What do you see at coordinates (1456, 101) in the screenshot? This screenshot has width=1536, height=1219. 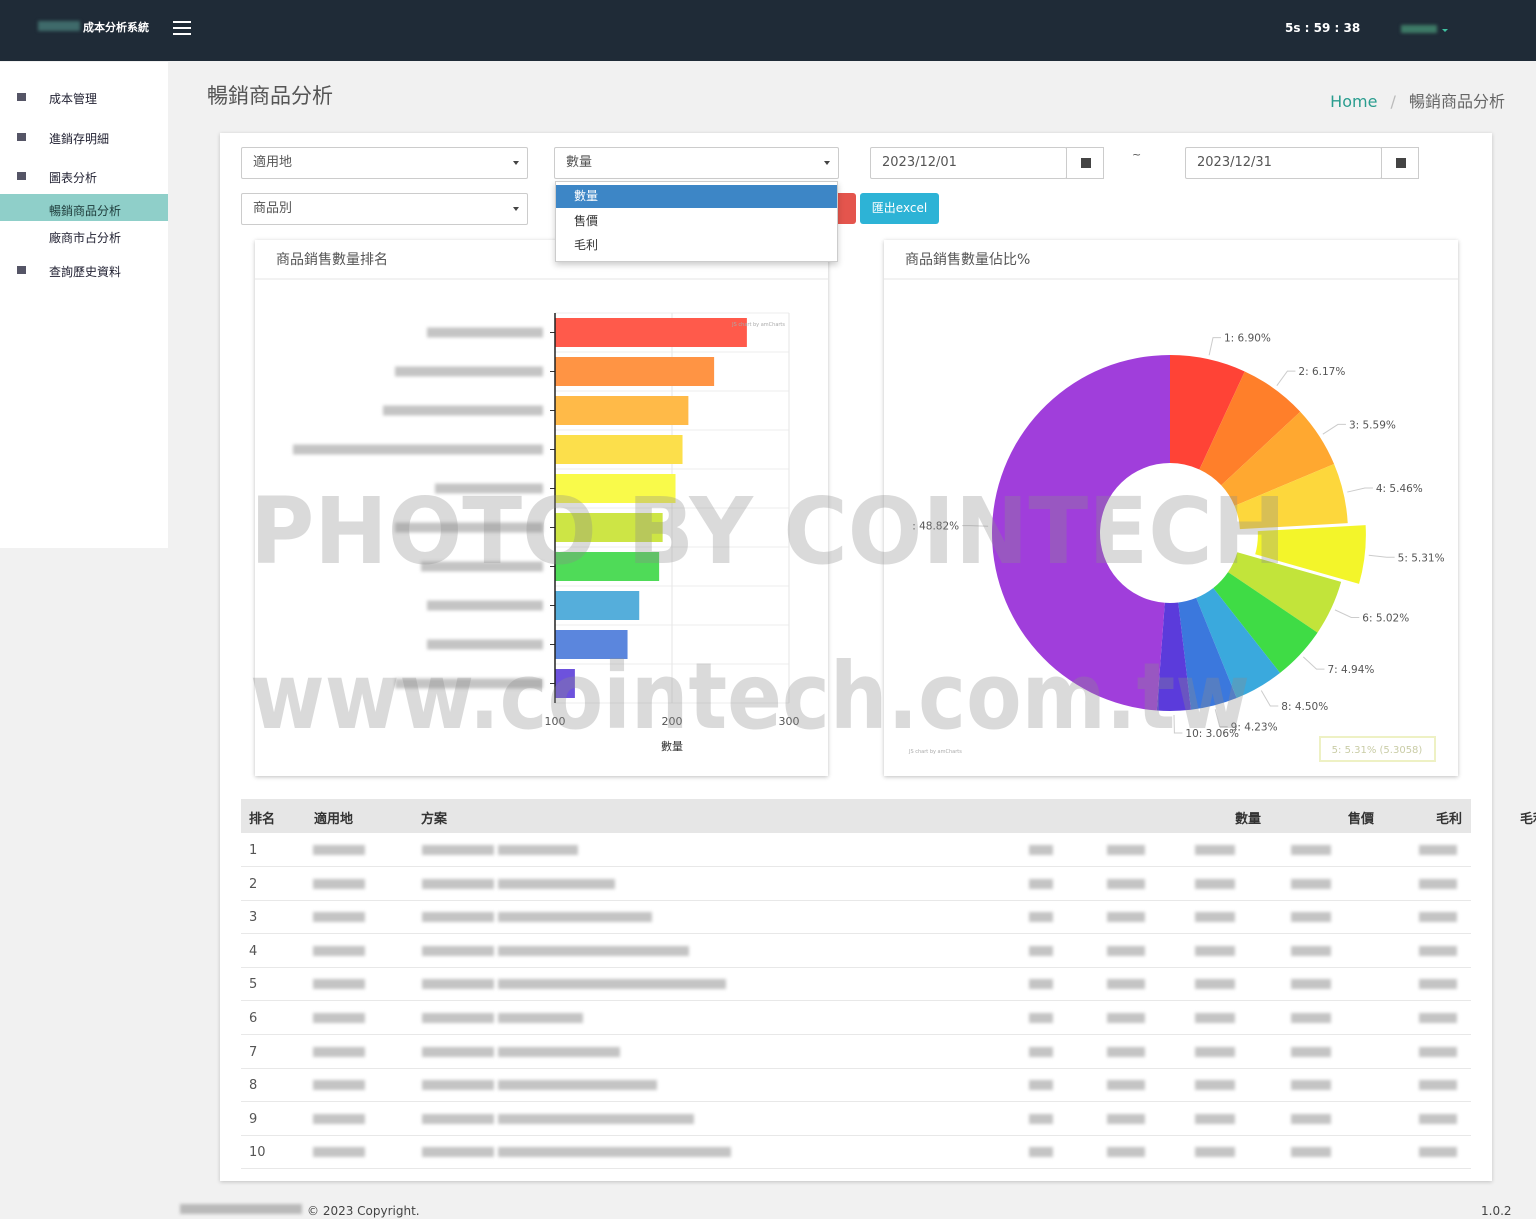 I see `breadcrumb-current: 暢銷商品分析` at bounding box center [1456, 101].